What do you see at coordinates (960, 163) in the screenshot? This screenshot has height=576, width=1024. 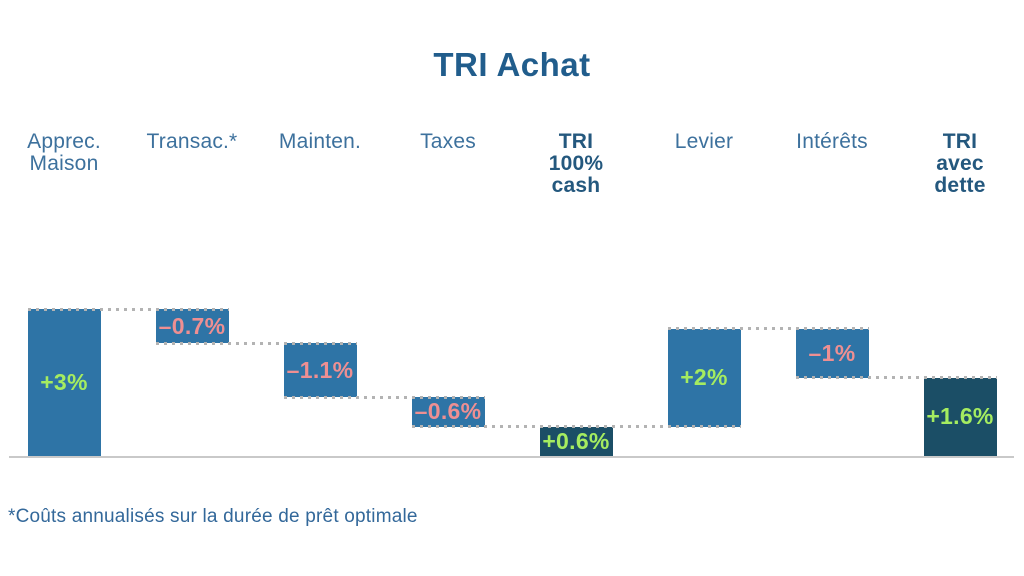 I see `category-label-tri-avec-dette: TRI avec dette` at bounding box center [960, 163].